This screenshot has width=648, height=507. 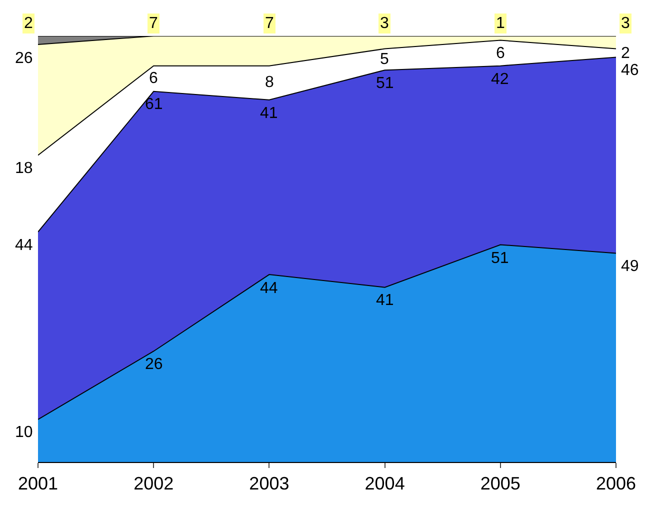 I want to click on x-tick-label: 2003, so click(x=269, y=484).